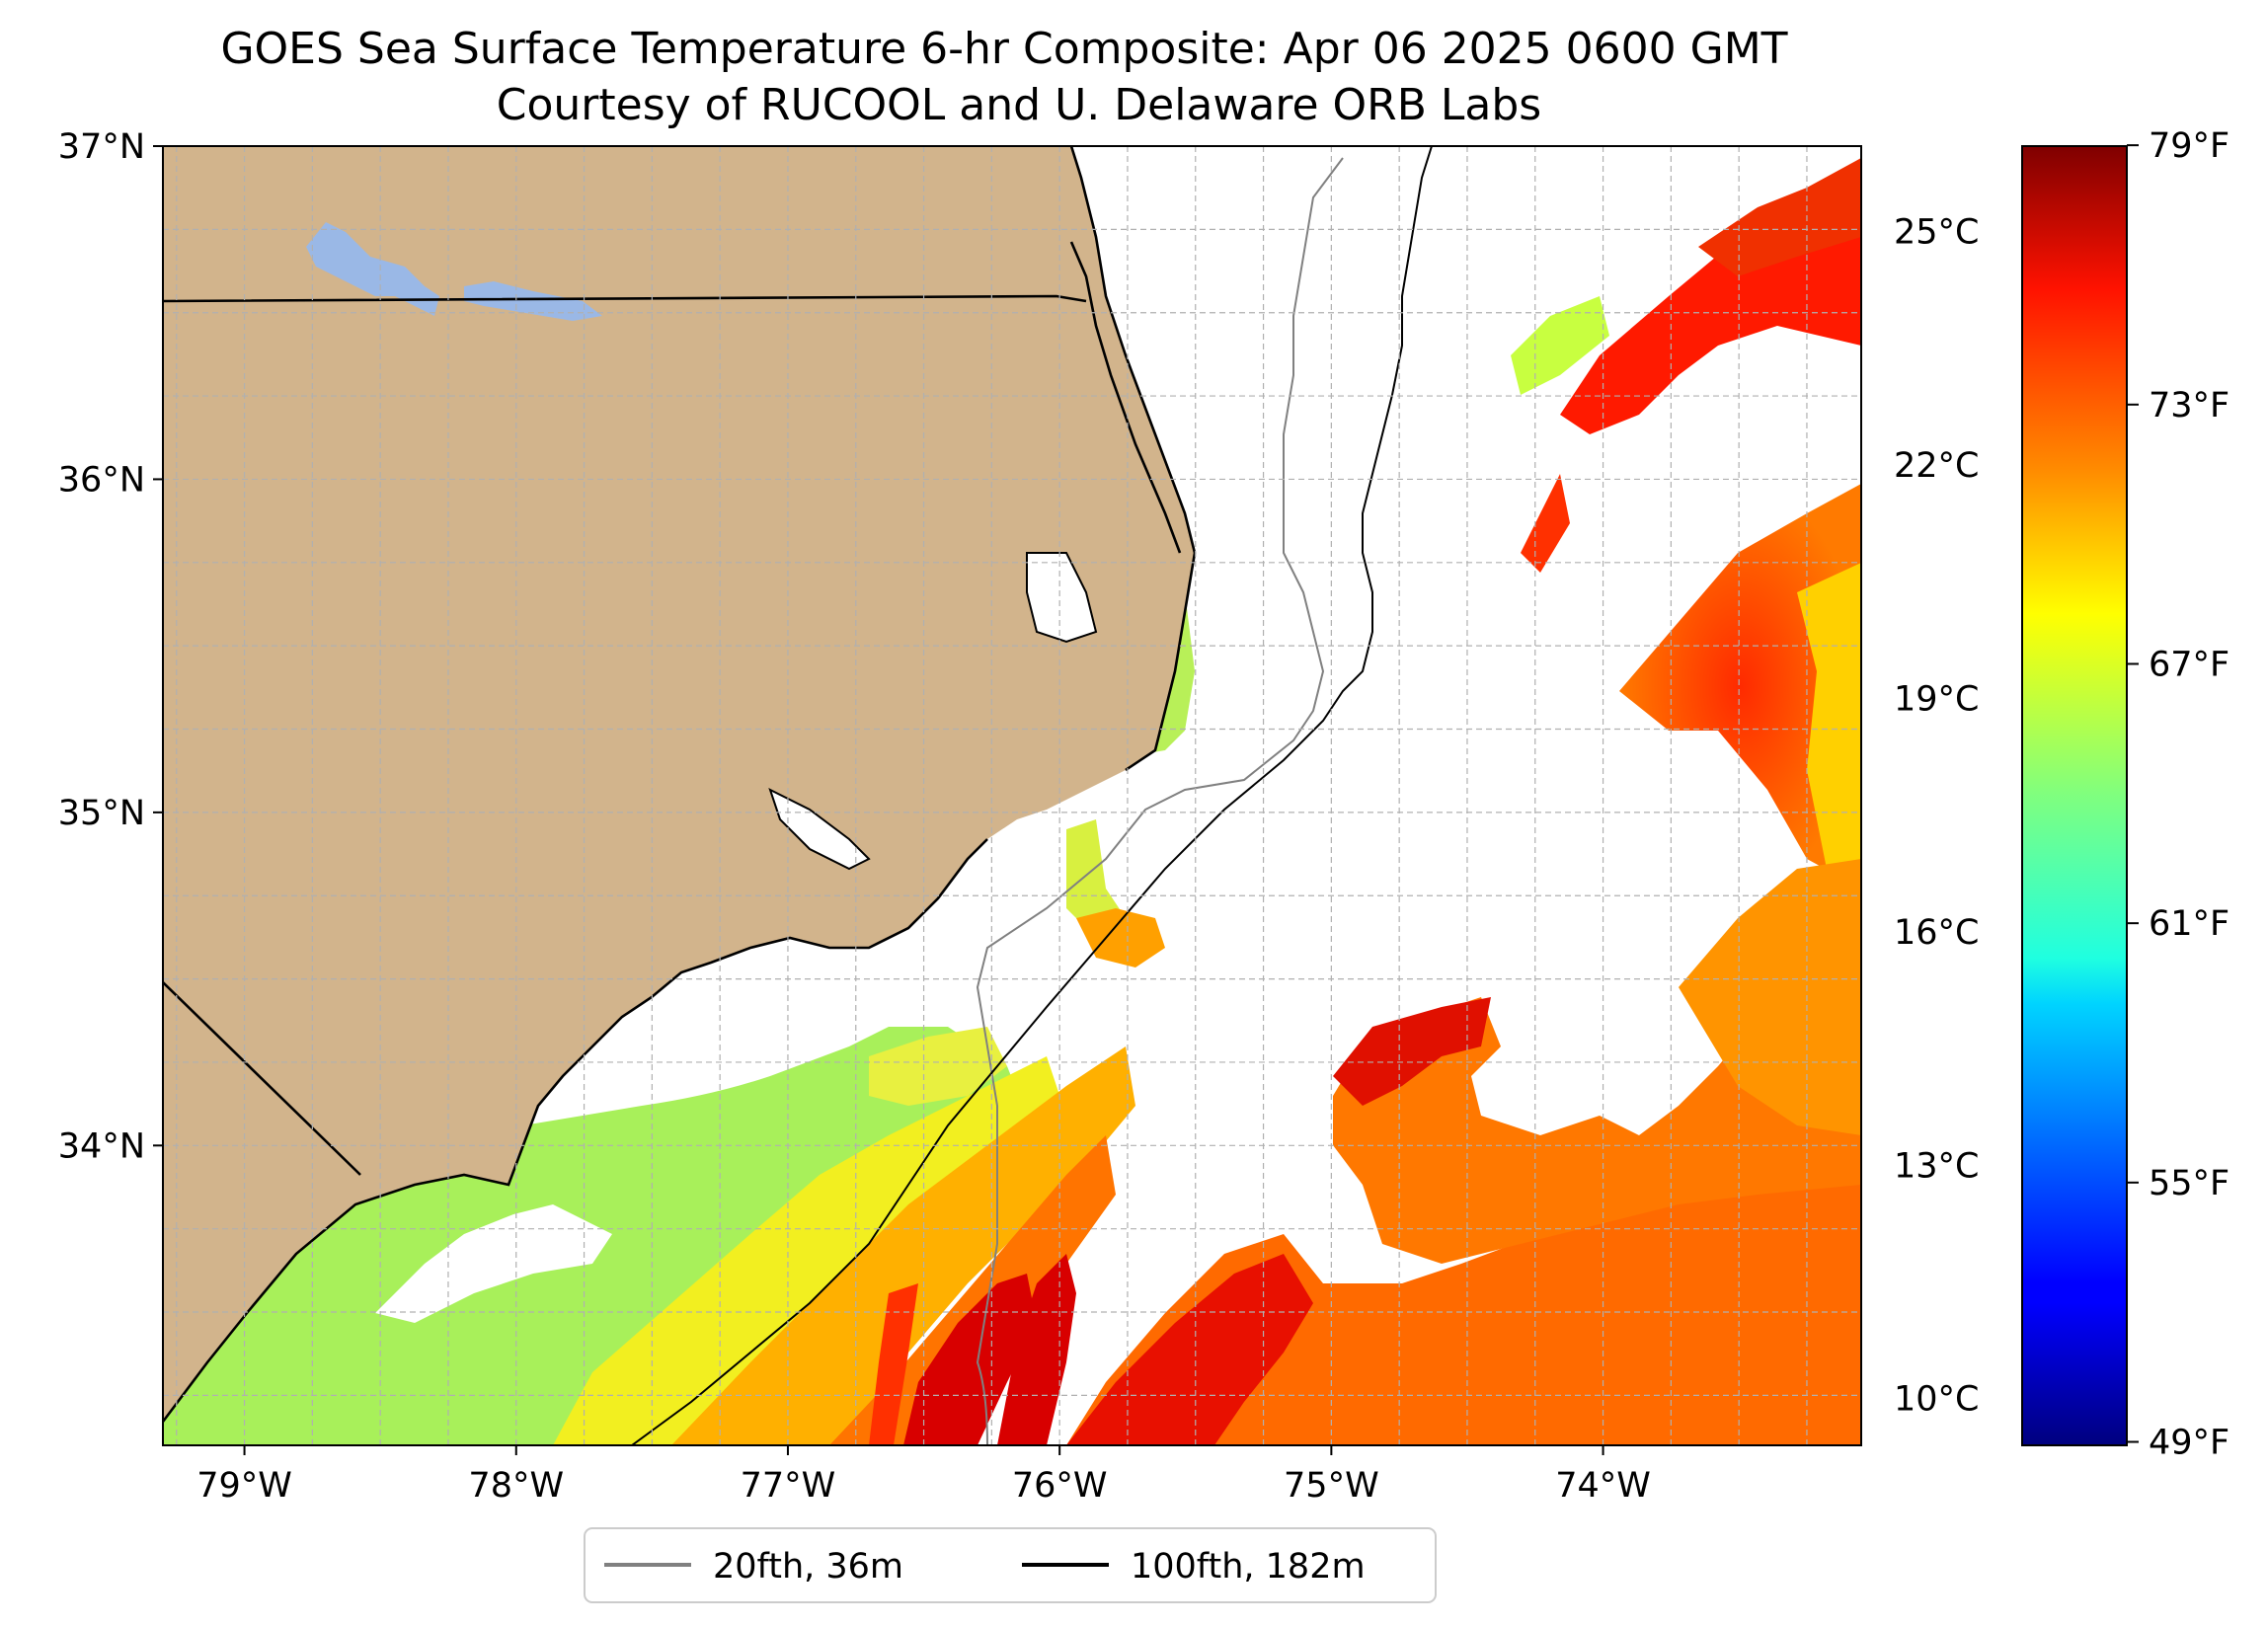  I want to click on coastline-south, so click(575, 1130).